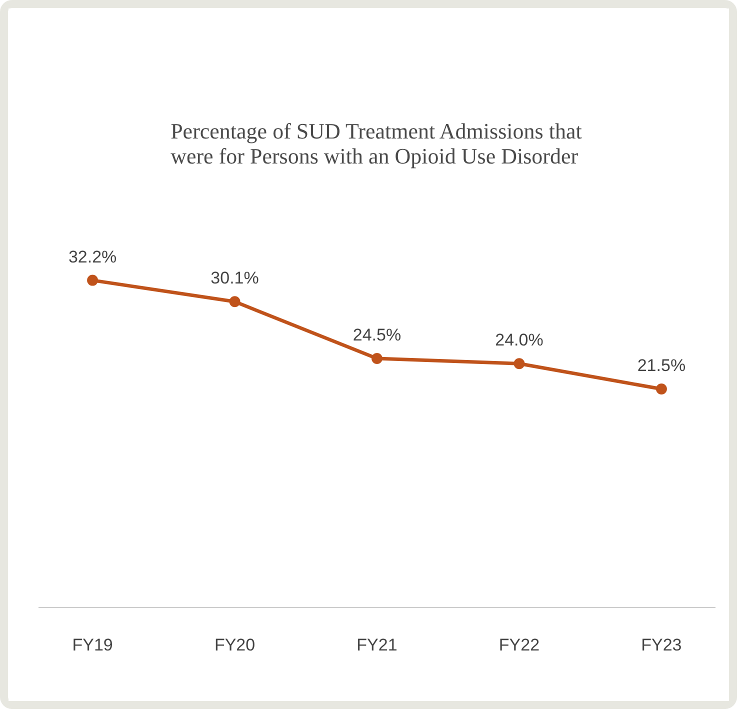 The image size is (753, 725). I want to click on data-label: 30.1%, so click(234, 278).